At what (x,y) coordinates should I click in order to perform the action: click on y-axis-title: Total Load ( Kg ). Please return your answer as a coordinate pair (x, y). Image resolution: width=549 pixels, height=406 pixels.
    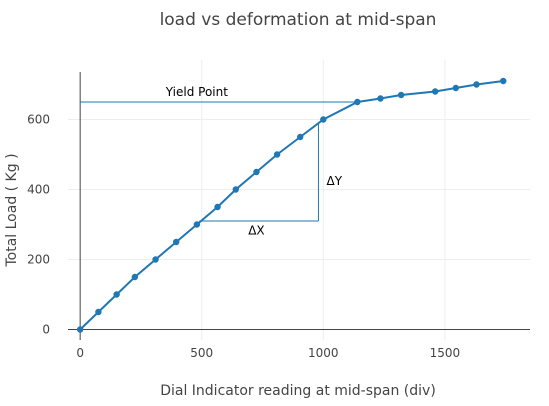
    Looking at the image, I should click on (12, 210).